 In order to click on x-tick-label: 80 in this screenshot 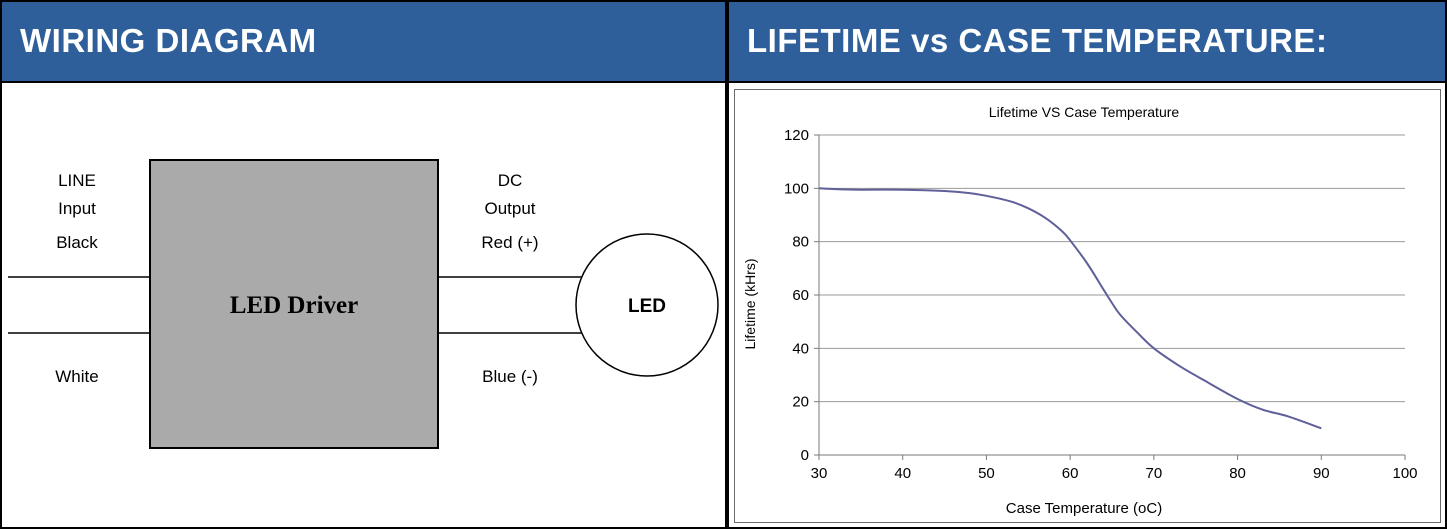, I will do `click(1237, 473)`.